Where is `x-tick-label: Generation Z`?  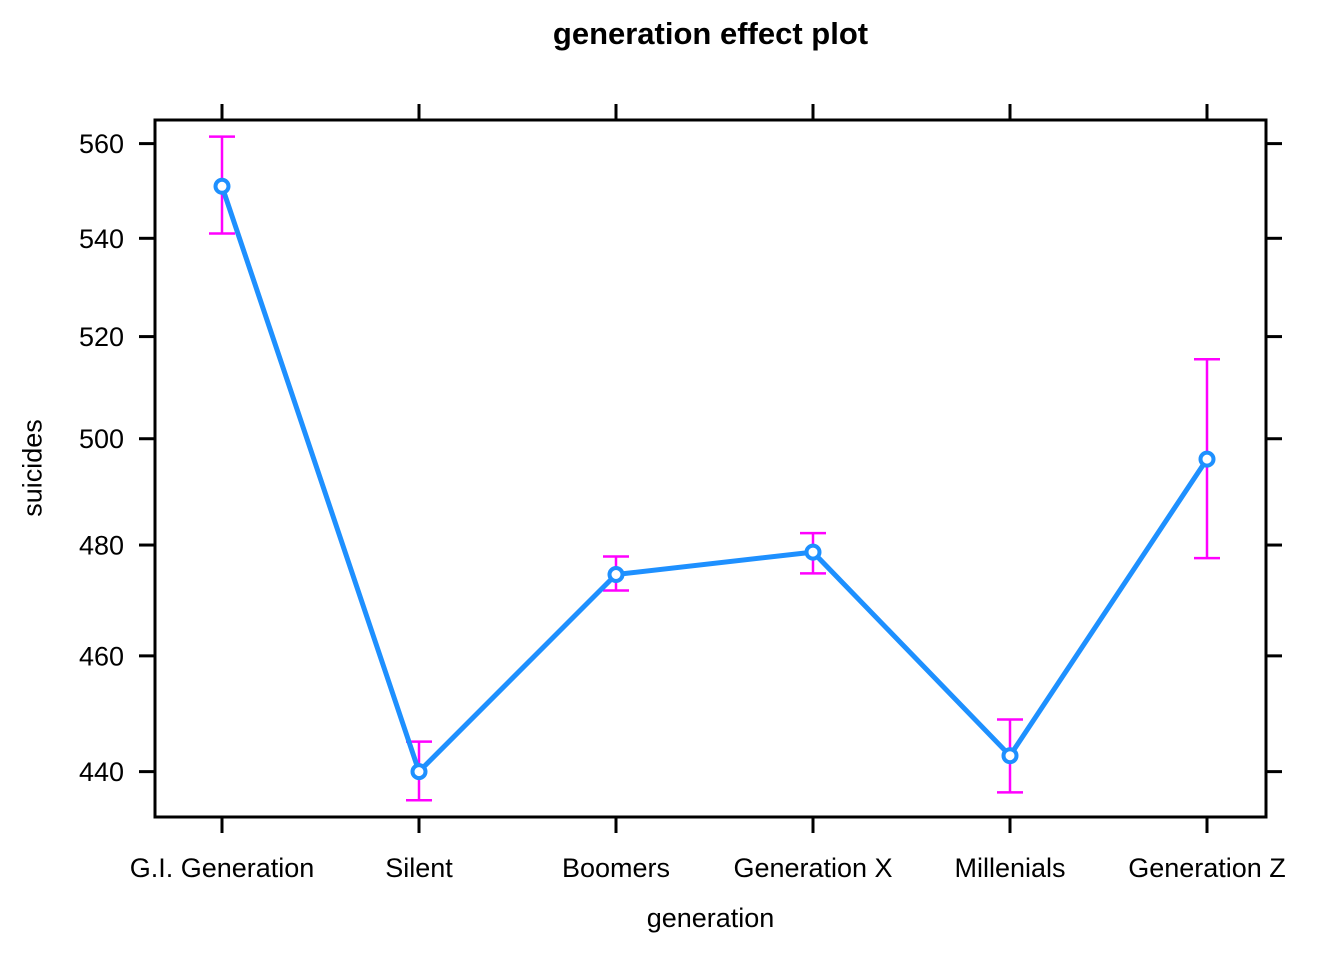 x-tick-label: Generation Z is located at coordinates (1207, 868).